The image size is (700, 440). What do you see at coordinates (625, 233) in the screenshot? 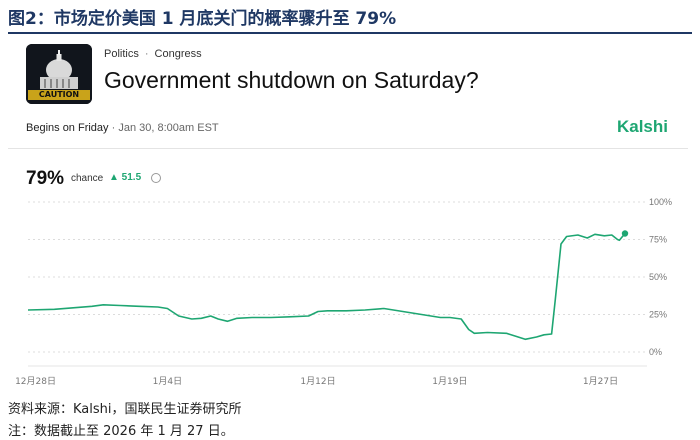
I see `current-point` at bounding box center [625, 233].